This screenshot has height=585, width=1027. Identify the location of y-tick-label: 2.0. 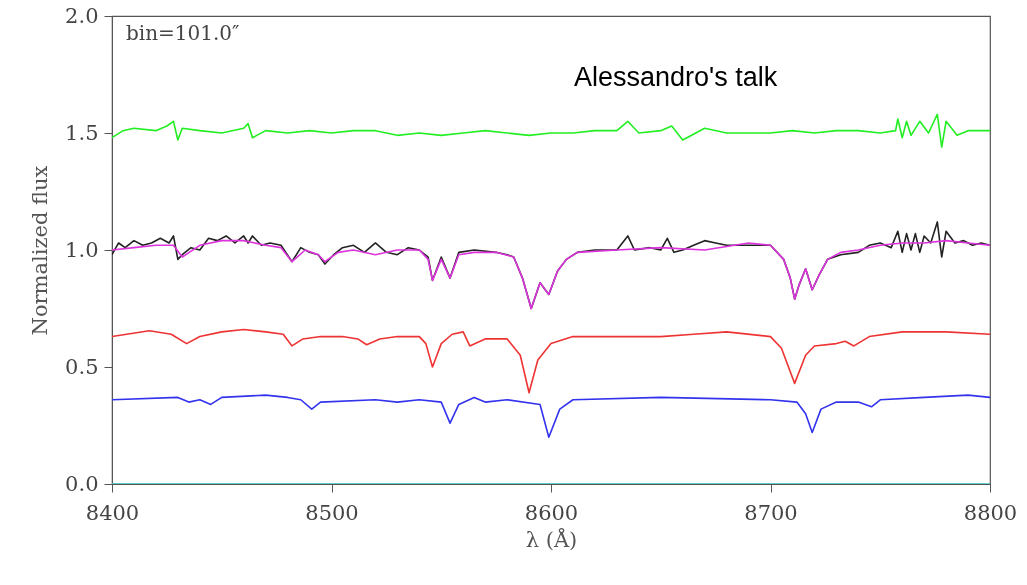
(82, 15).